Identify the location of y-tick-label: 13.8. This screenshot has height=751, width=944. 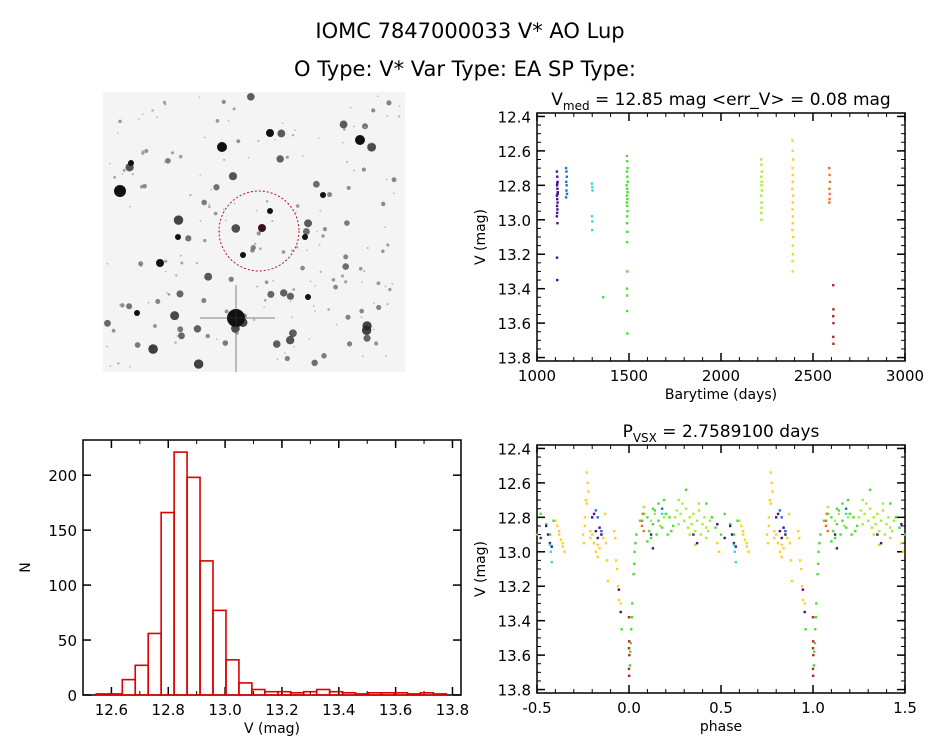
(514, 691).